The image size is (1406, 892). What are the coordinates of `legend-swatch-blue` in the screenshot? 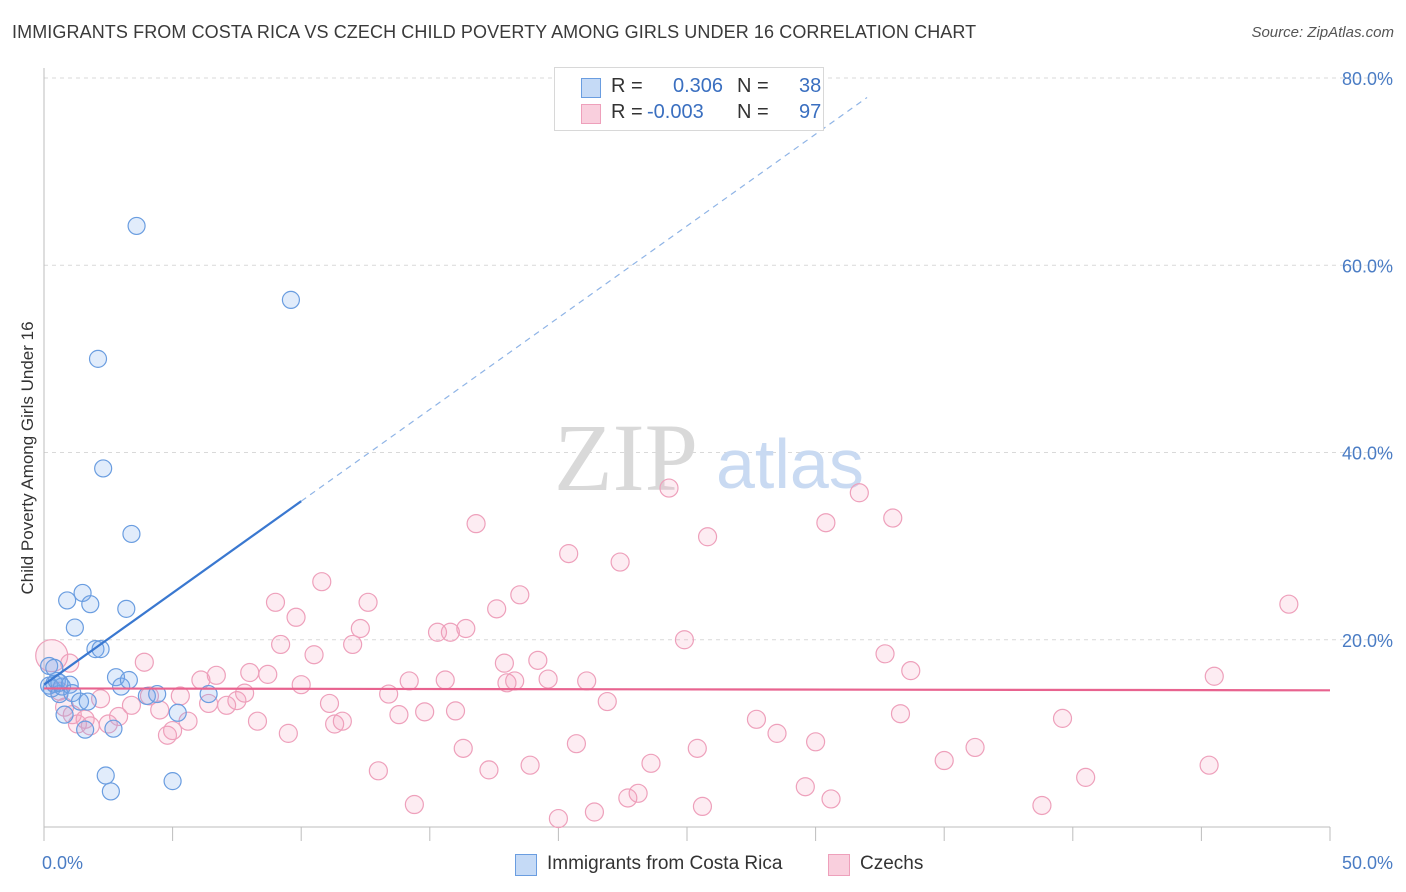 It's located at (591, 88).